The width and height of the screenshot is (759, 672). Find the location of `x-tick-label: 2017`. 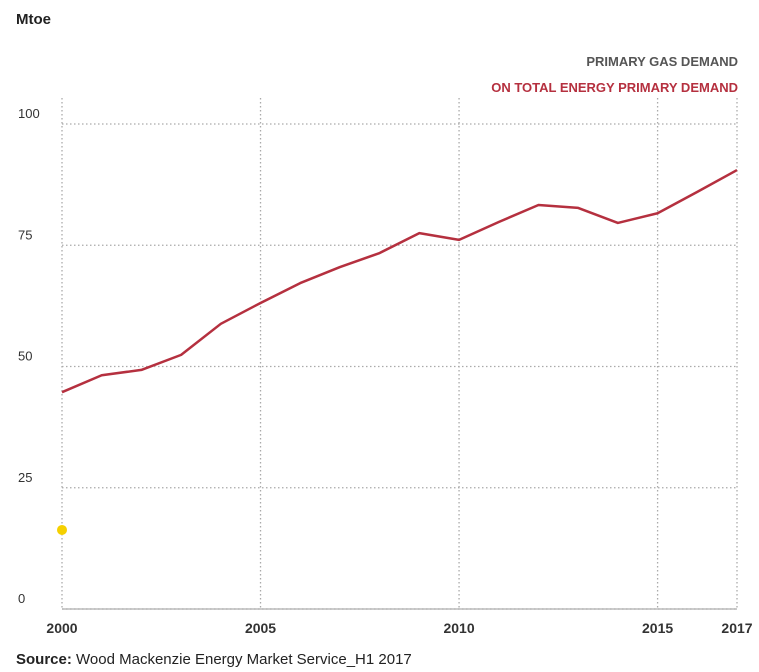

x-tick-label: 2017 is located at coordinates (736, 628).